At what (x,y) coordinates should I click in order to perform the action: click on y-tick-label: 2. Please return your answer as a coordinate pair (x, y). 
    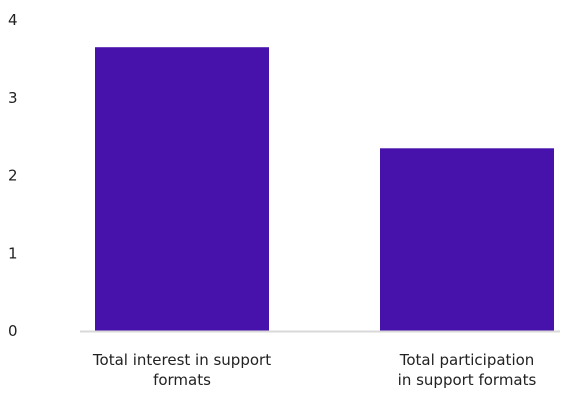
    Looking at the image, I should click on (13, 176).